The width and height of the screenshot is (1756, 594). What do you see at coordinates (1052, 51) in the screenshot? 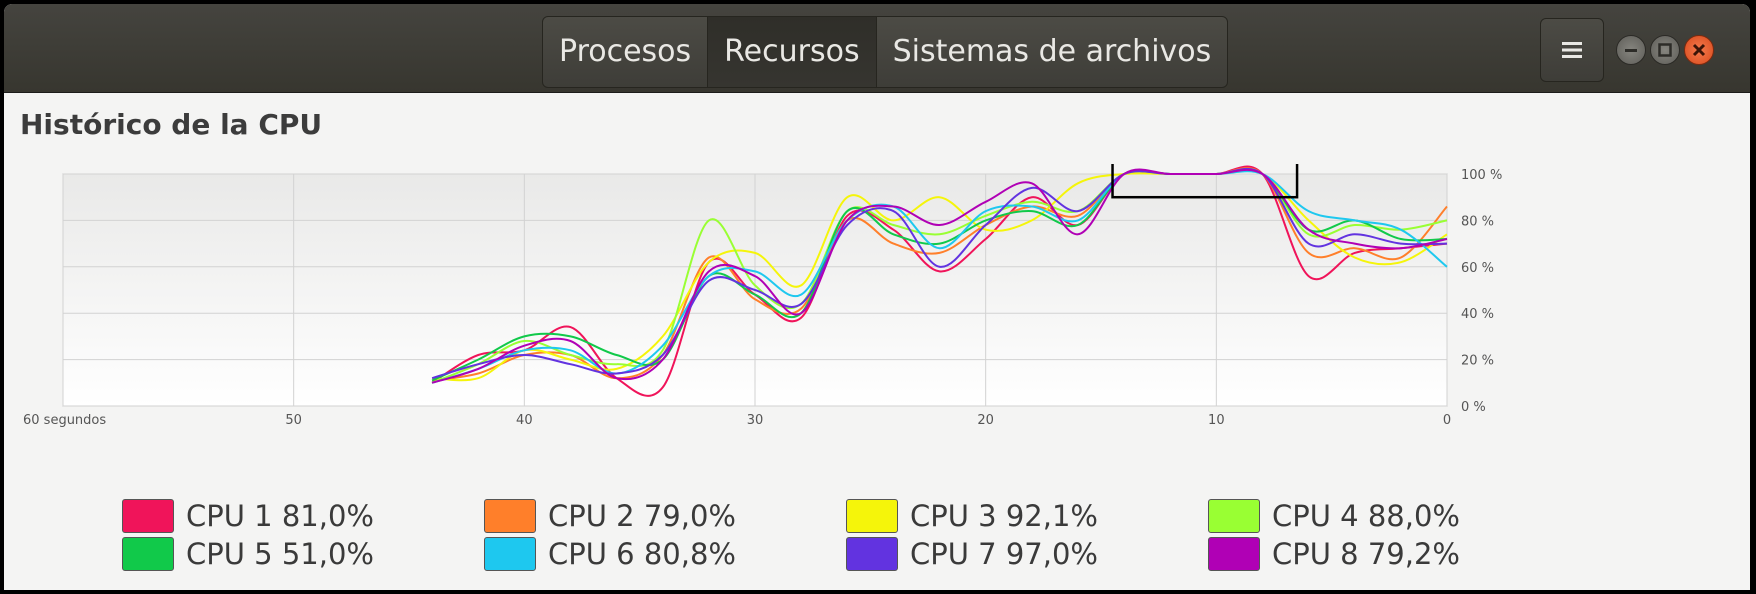
I see `tab-sistemas-de-archivos: Sistemas de archivos` at bounding box center [1052, 51].